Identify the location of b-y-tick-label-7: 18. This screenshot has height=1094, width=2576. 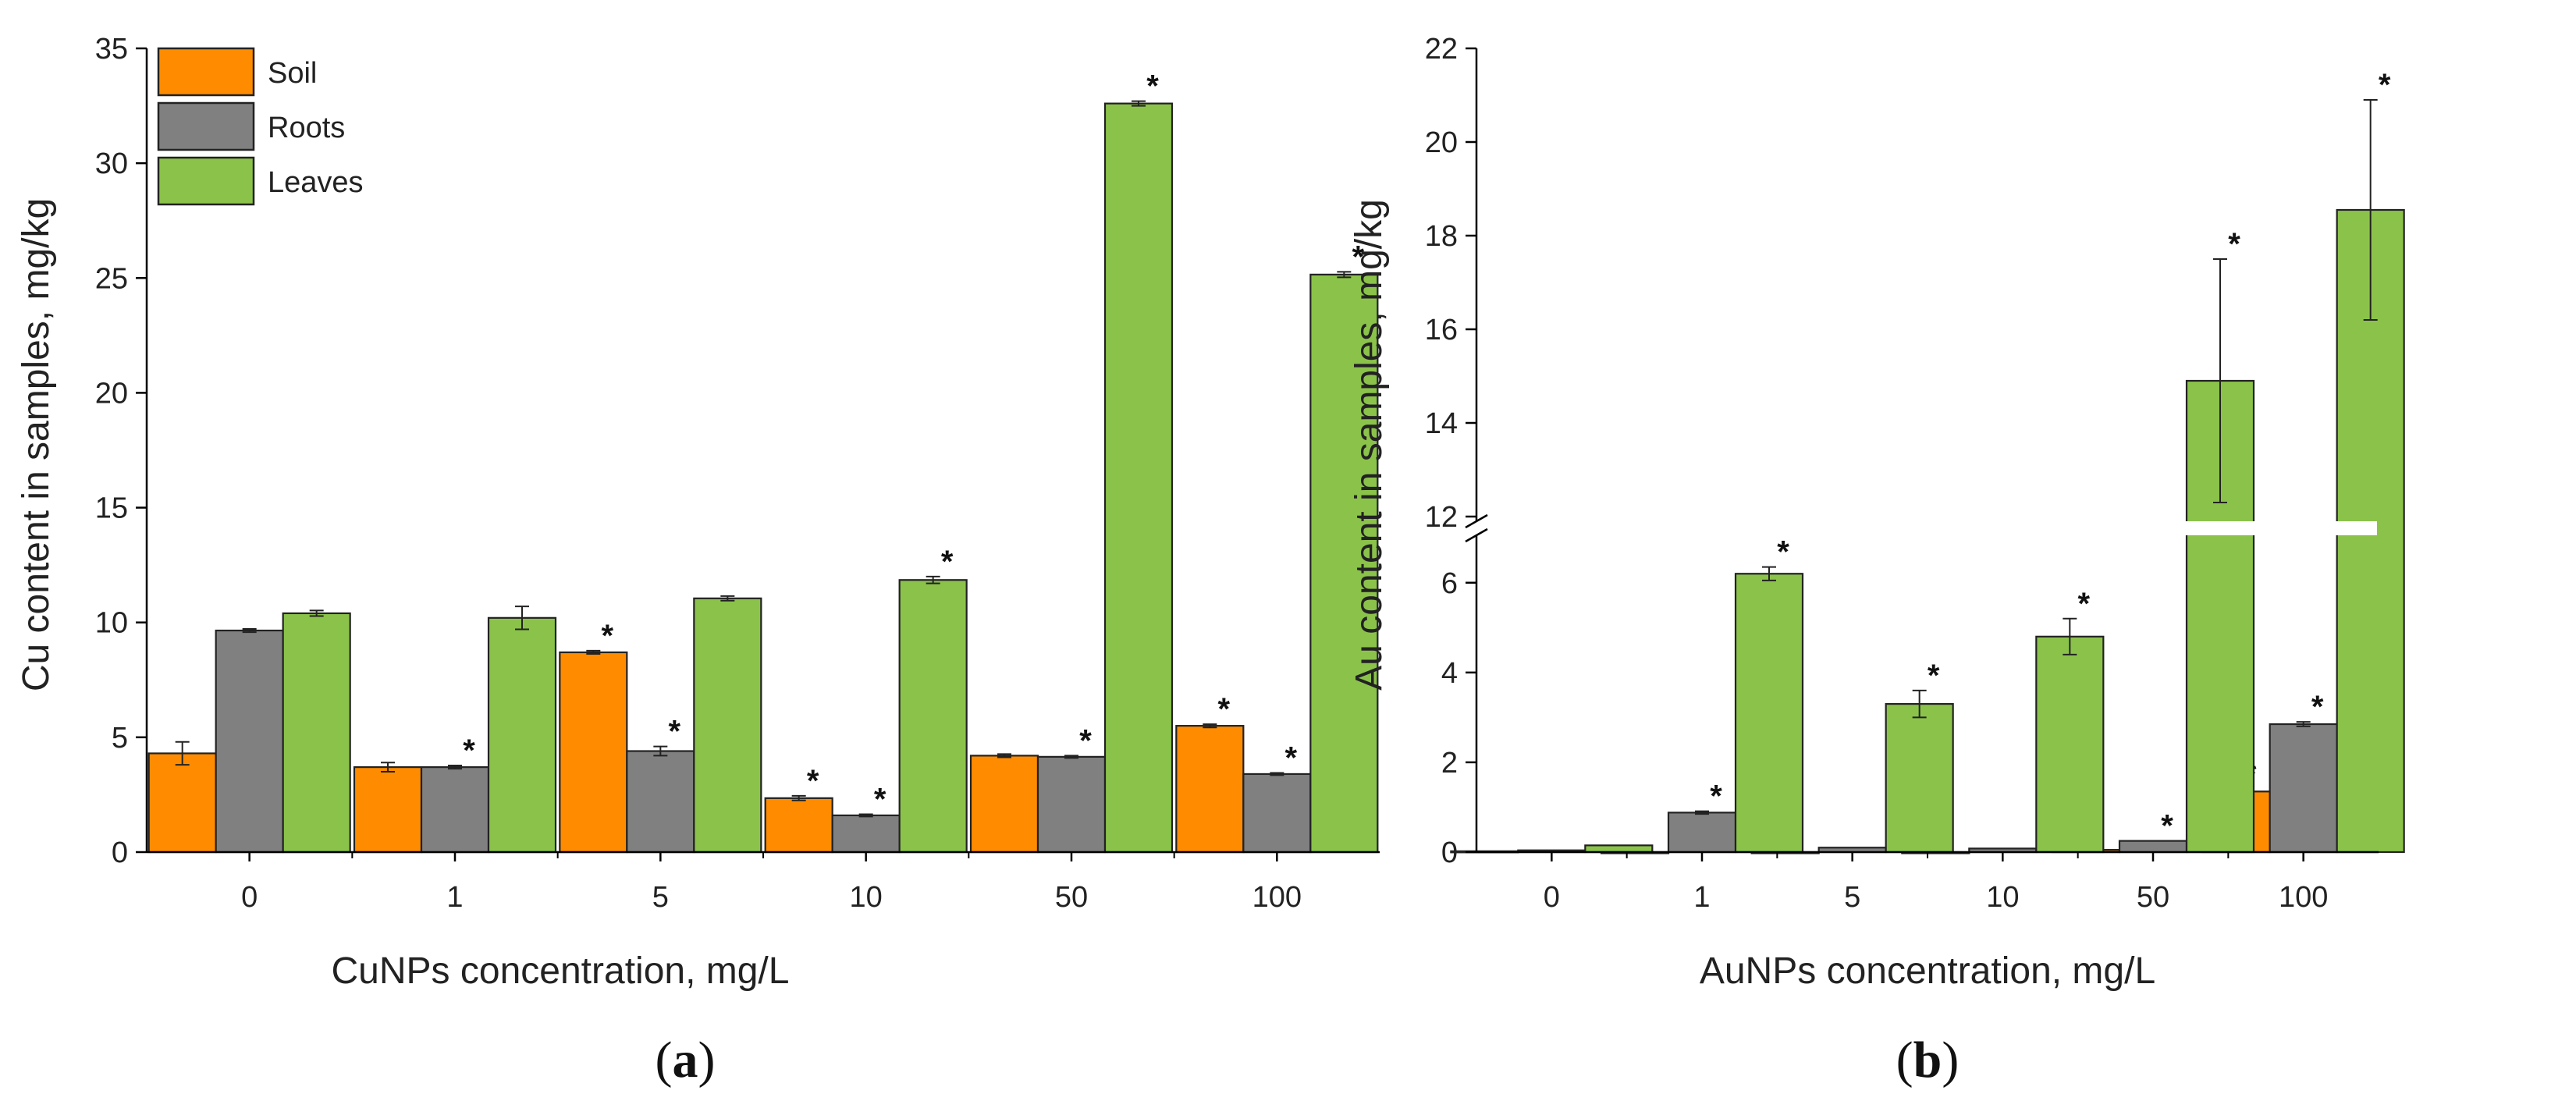
(1442, 236).